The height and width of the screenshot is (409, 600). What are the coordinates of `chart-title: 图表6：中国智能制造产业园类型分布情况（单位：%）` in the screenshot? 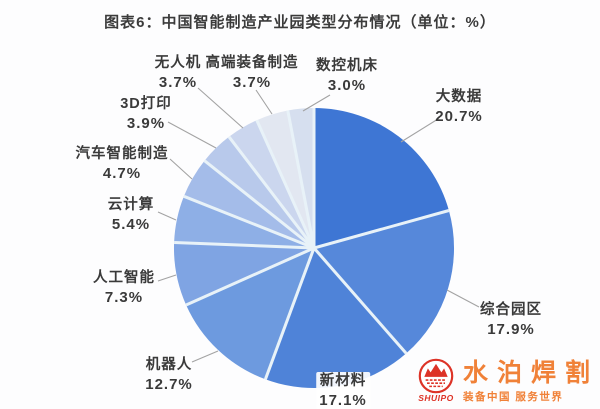 It's located at (300, 22).